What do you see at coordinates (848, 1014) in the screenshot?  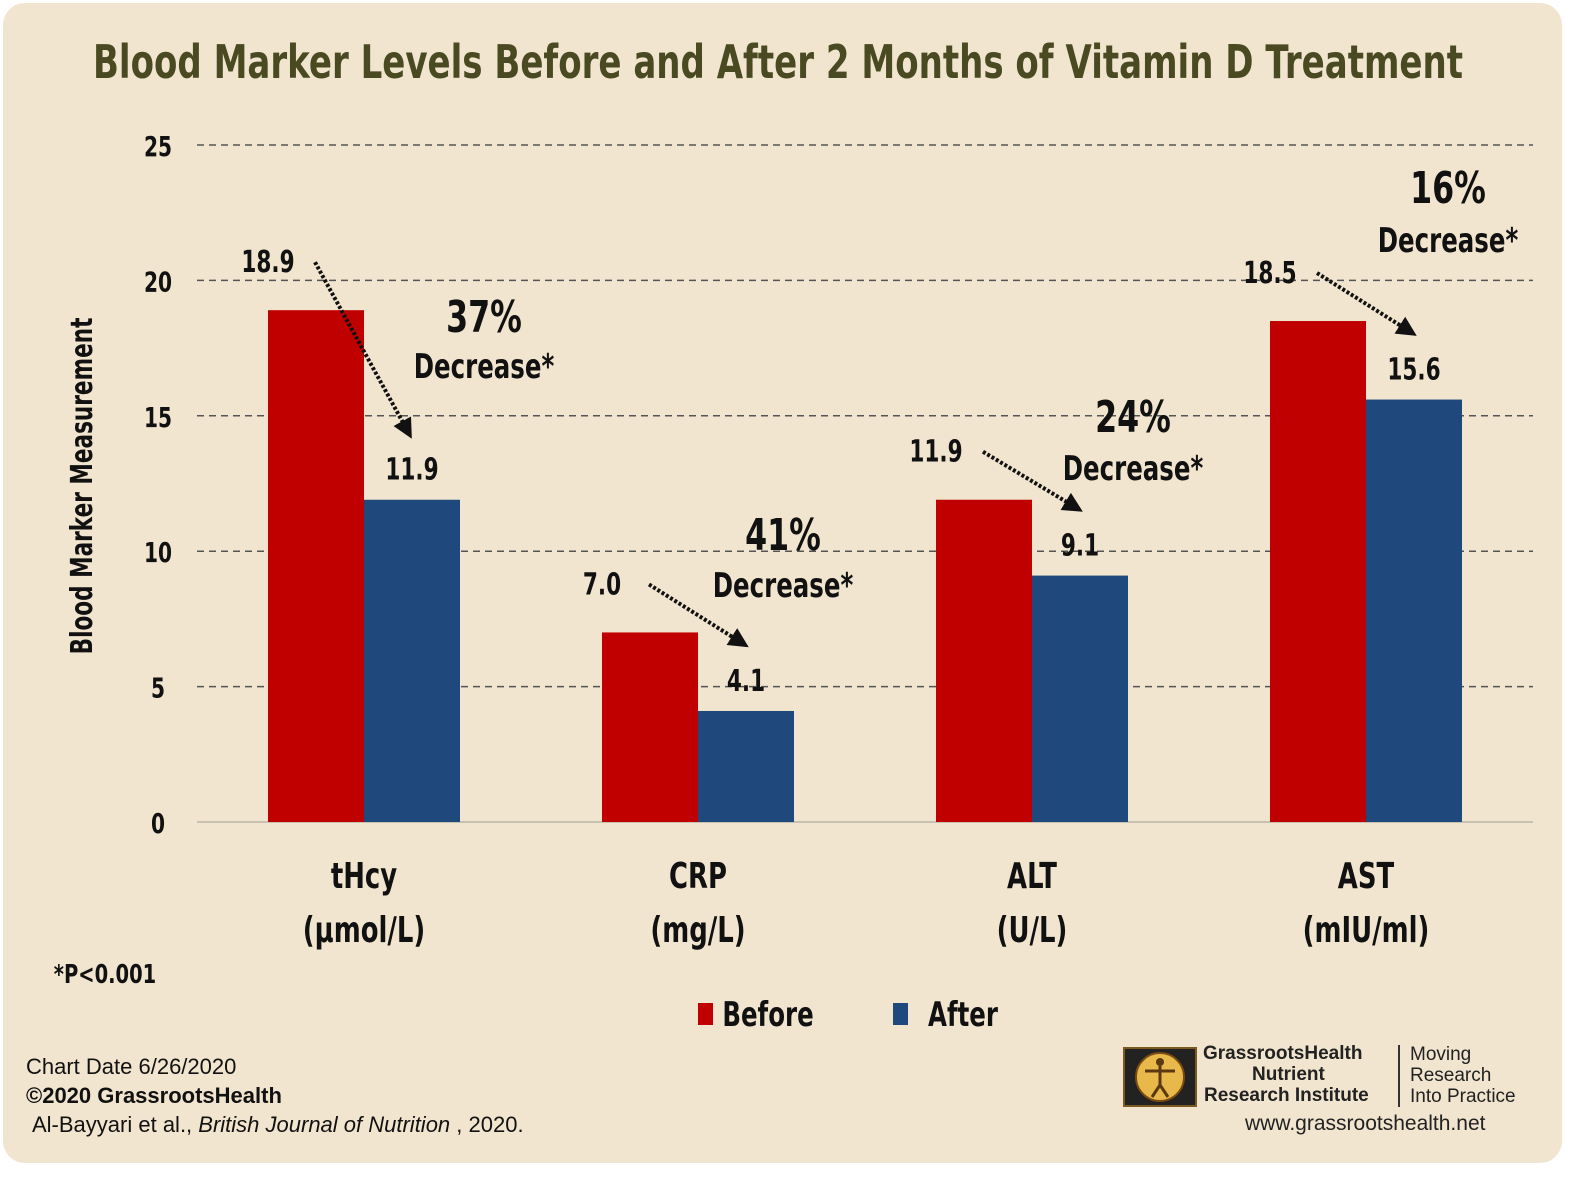 I see `legend: Before After` at bounding box center [848, 1014].